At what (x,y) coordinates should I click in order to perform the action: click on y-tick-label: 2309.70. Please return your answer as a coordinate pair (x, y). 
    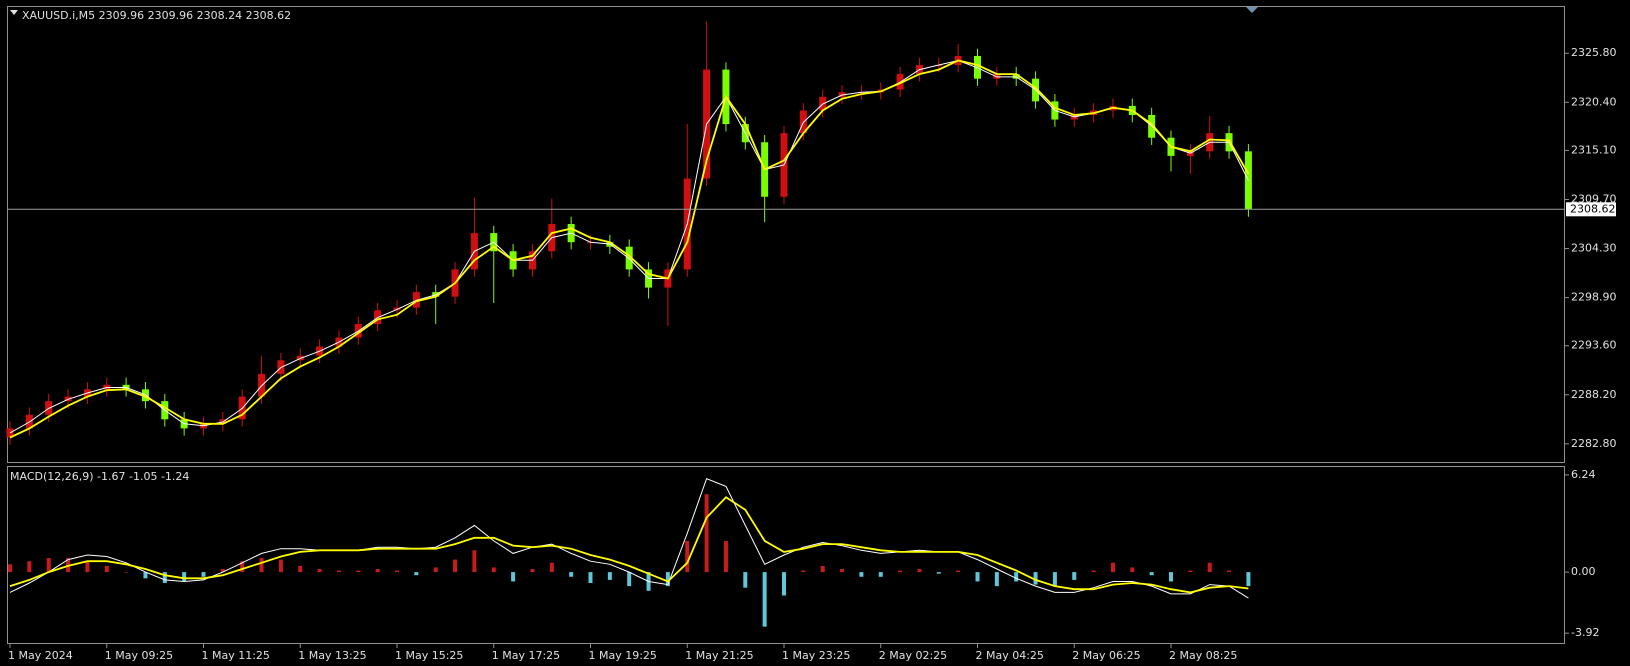
    Looking at the image, I should click on (1594, 198).